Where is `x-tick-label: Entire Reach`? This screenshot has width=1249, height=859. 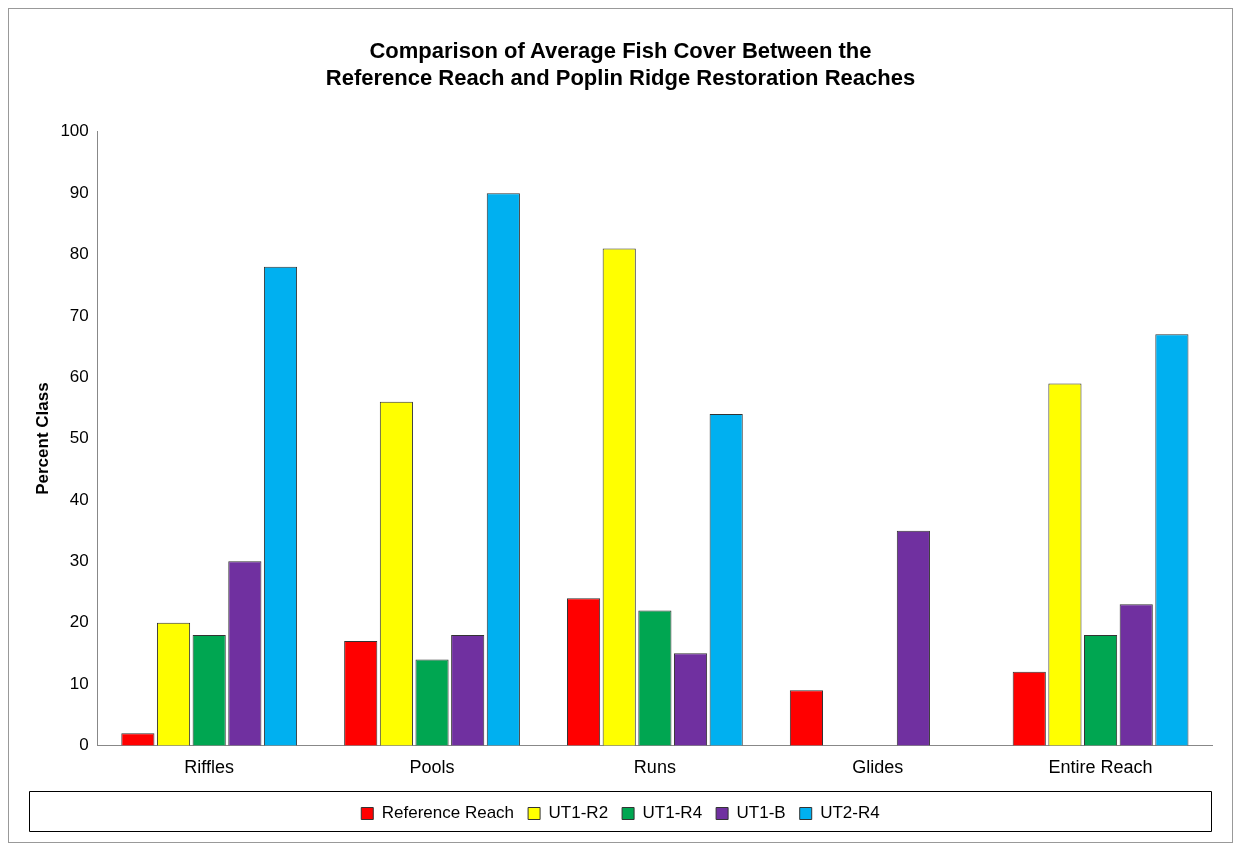 x-tick-label: Entire Reach is located at coordinates (1100, 767).